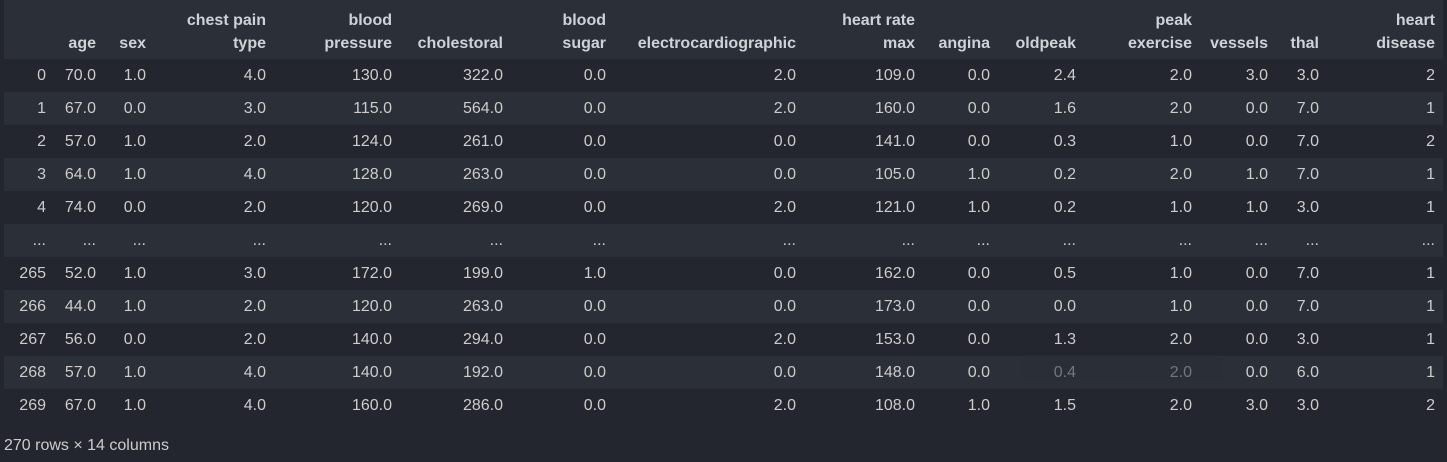  I want to click on row-index: 0, so click(29, 75).